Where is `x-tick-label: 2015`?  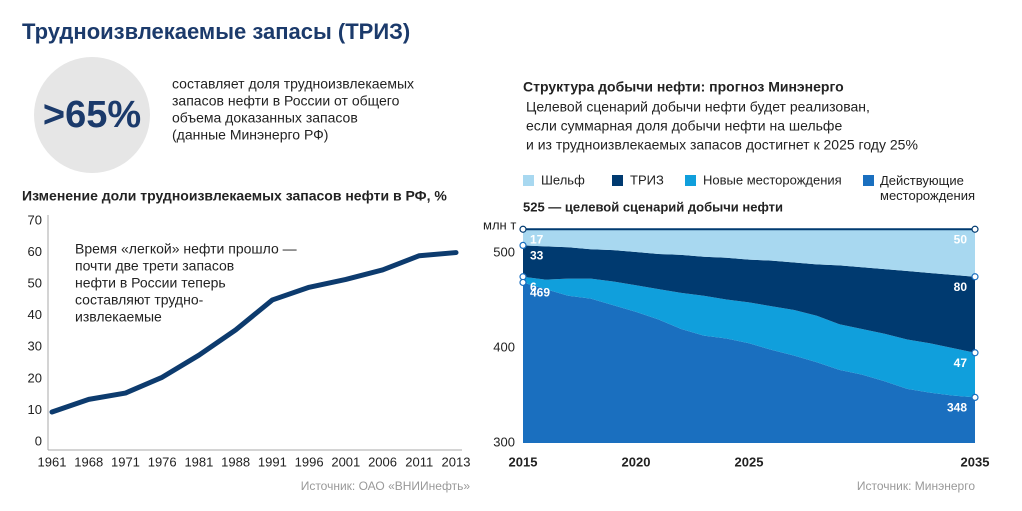
x-tick-label: 2015 is located at coordinates (523, 461).